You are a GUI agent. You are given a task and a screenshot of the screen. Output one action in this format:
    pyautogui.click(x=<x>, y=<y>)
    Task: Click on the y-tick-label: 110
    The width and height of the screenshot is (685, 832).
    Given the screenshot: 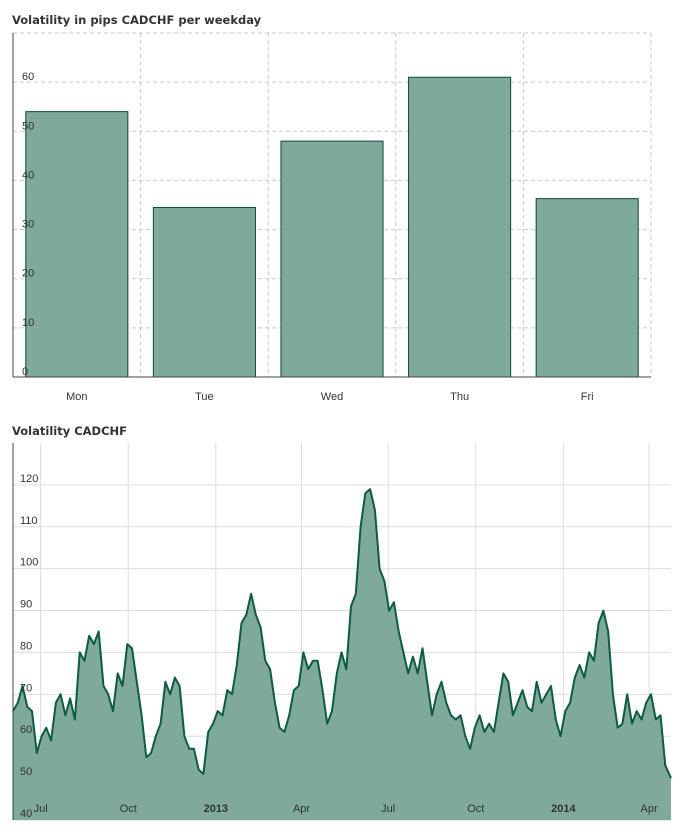 What is the action you would take?
    pyautogui.click(x=29, y=521)
    